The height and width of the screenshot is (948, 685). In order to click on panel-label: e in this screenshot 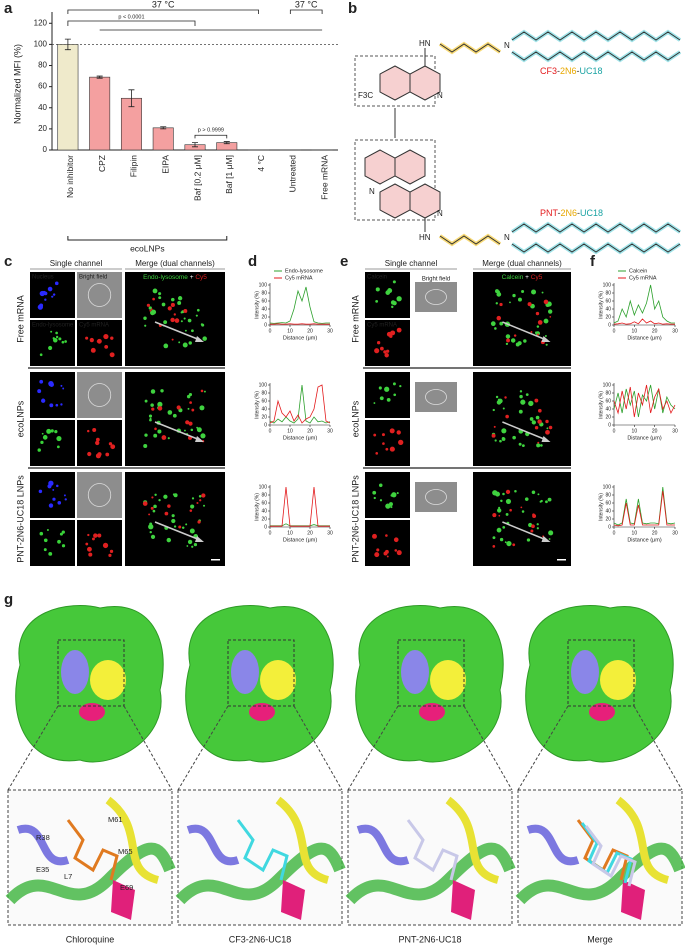, I will do `click(344, 261)`.